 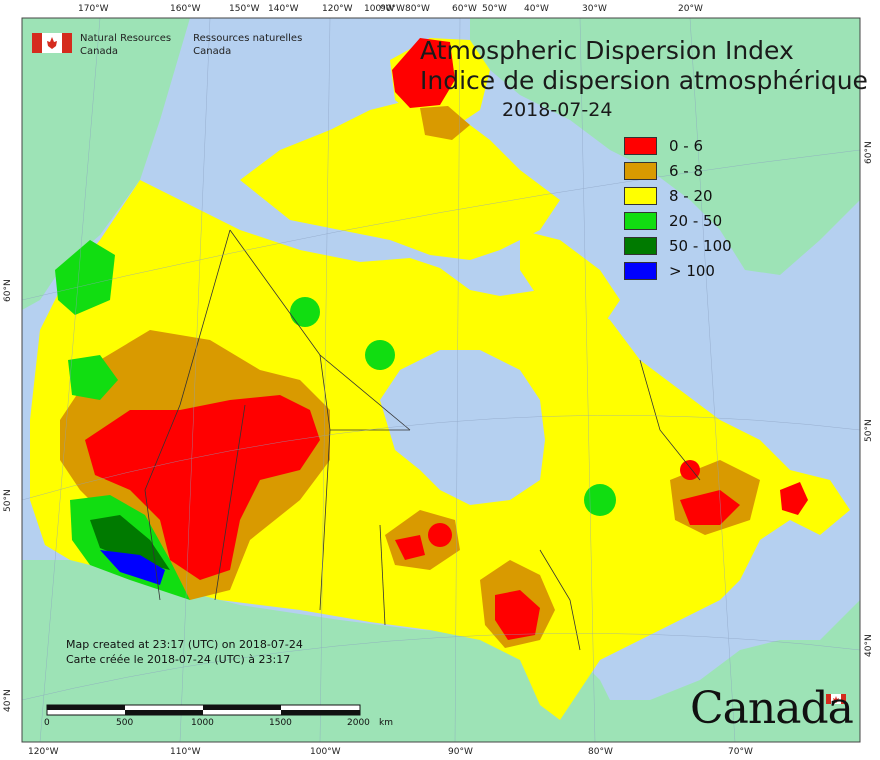 What do you see at coordinates (690, 9) in the screenshot?
I see `top-tick-20w: 20°W` at bounding box center [690, 9].